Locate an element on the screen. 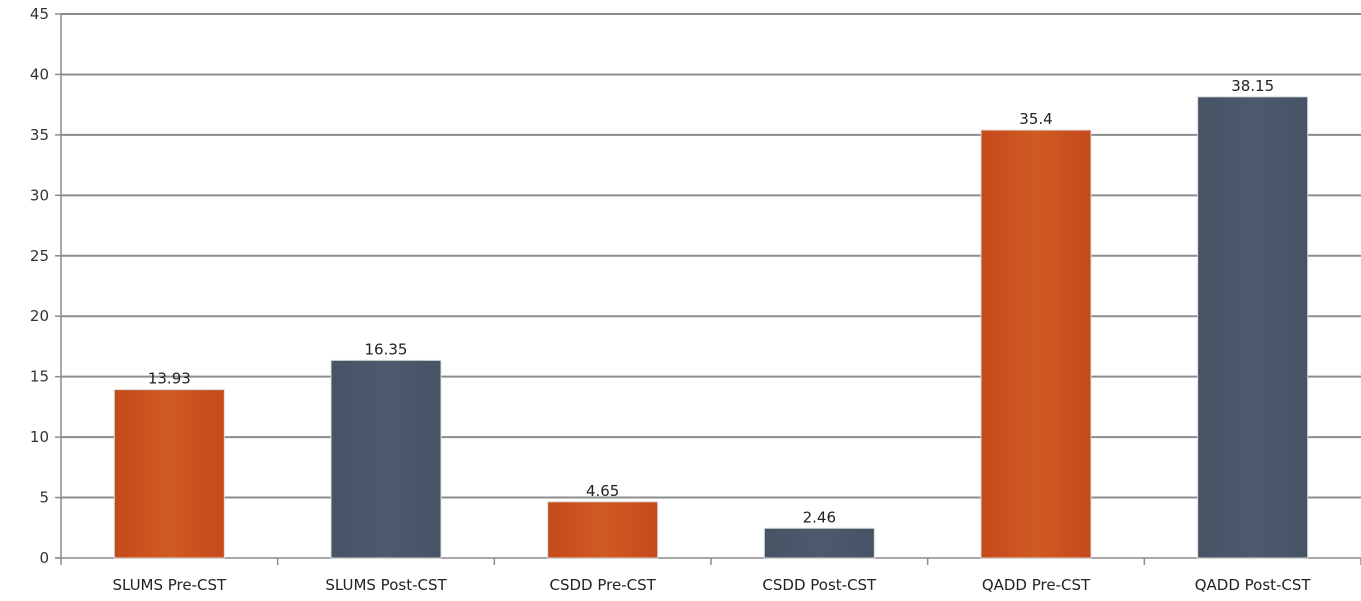 The height and width of the screenshot is (601, 1361). y-tick-label: 0 is located at coordinates (44, 558).